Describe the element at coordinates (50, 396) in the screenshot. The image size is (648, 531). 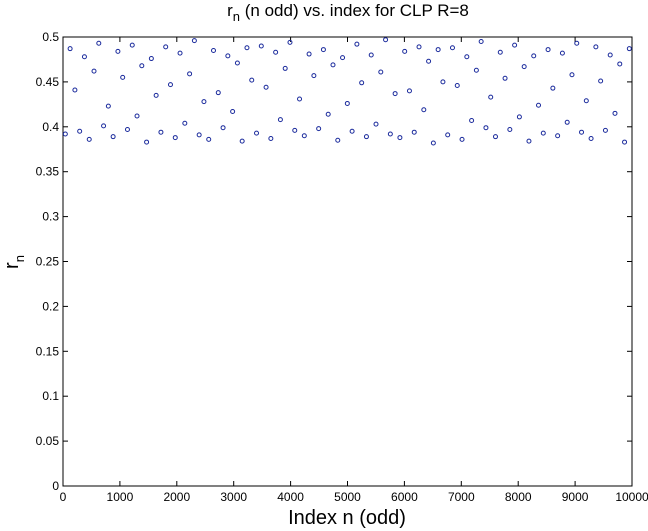
I see `y-tick-label: 0.1` at that location.